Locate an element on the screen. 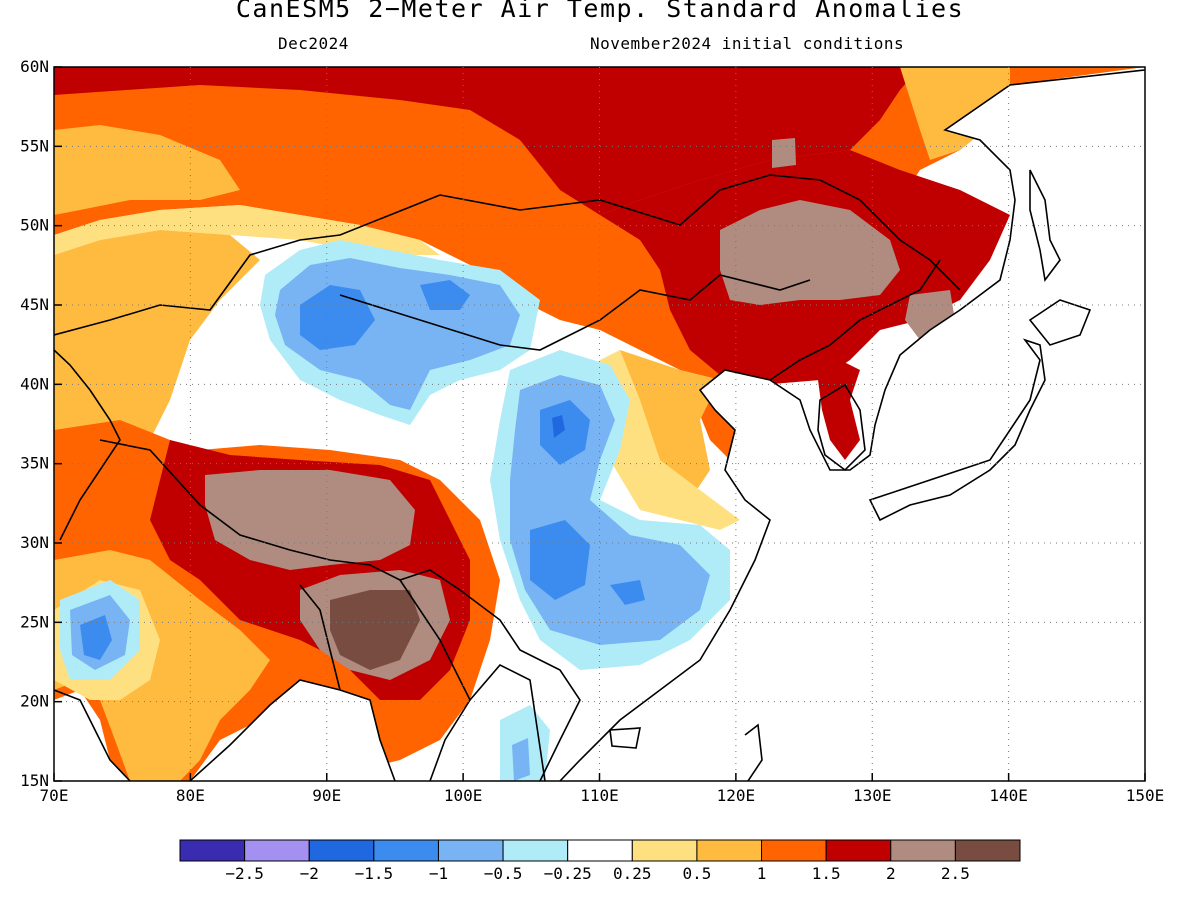 The width and height of the screenshot is (1200, 900). lat-tick-label: 55N is located at coordinates (34, 145).